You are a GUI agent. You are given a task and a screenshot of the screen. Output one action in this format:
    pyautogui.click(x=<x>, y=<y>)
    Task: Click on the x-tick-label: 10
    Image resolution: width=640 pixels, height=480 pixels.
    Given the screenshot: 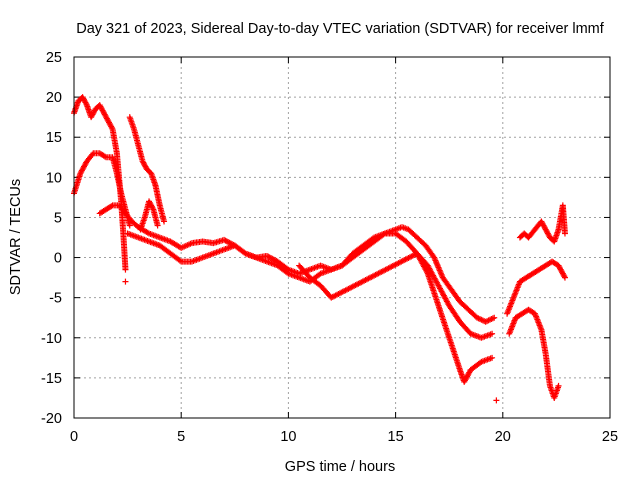 What is the action you would take?
    pyautogui.click(x=288, y=437)
    